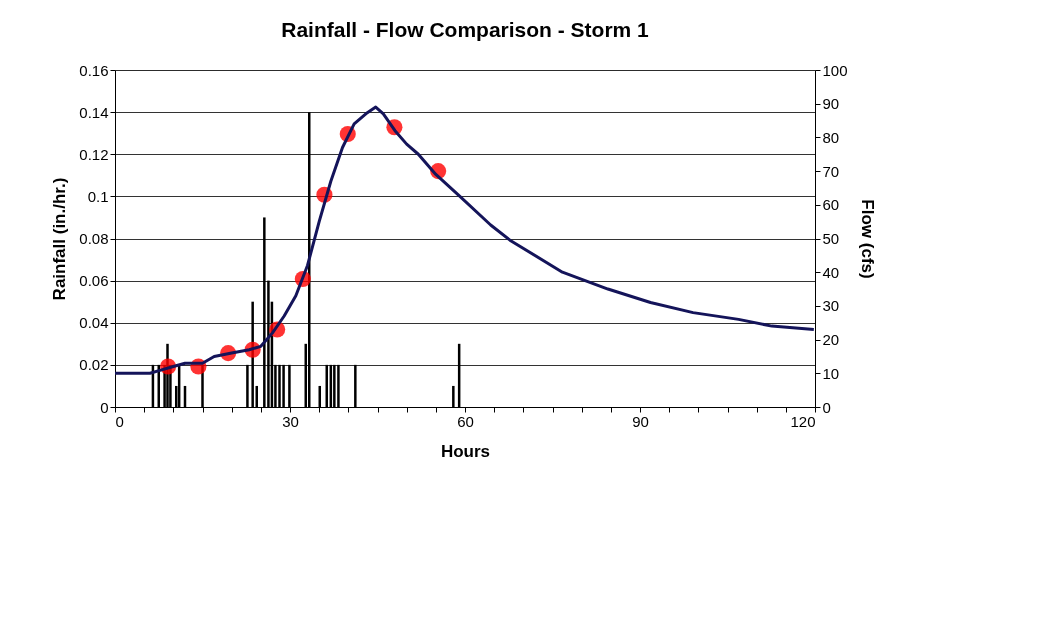  What do you see at coordinates (831, 137) in the screenshot?
I see `y2-tick-label: 80` at bounding box center [831, 137].